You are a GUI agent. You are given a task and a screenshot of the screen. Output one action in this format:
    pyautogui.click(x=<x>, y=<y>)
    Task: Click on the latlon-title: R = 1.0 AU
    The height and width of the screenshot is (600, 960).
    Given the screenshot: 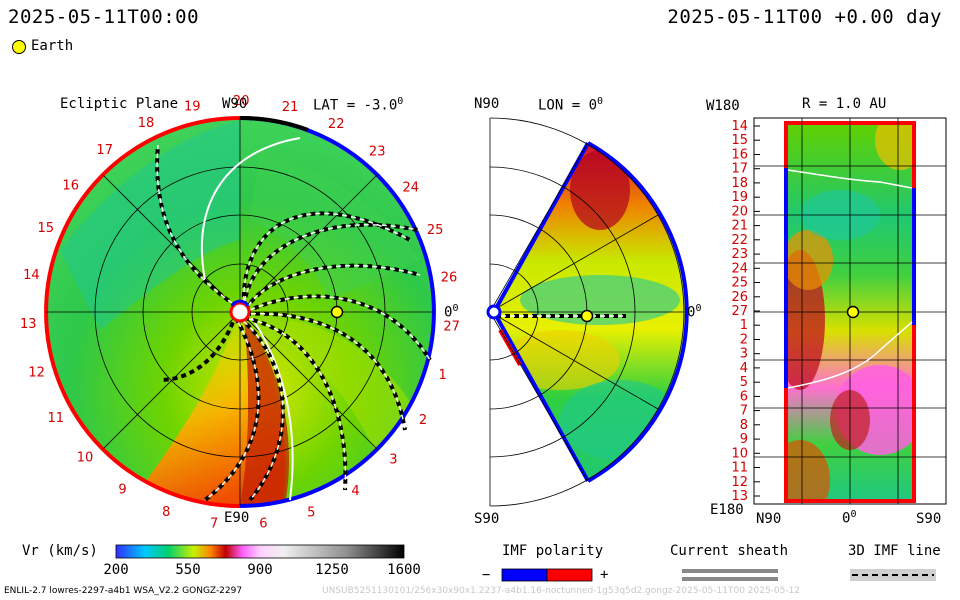 What is the action you would take?
    pyautogui.click(x=844, y=104)
    